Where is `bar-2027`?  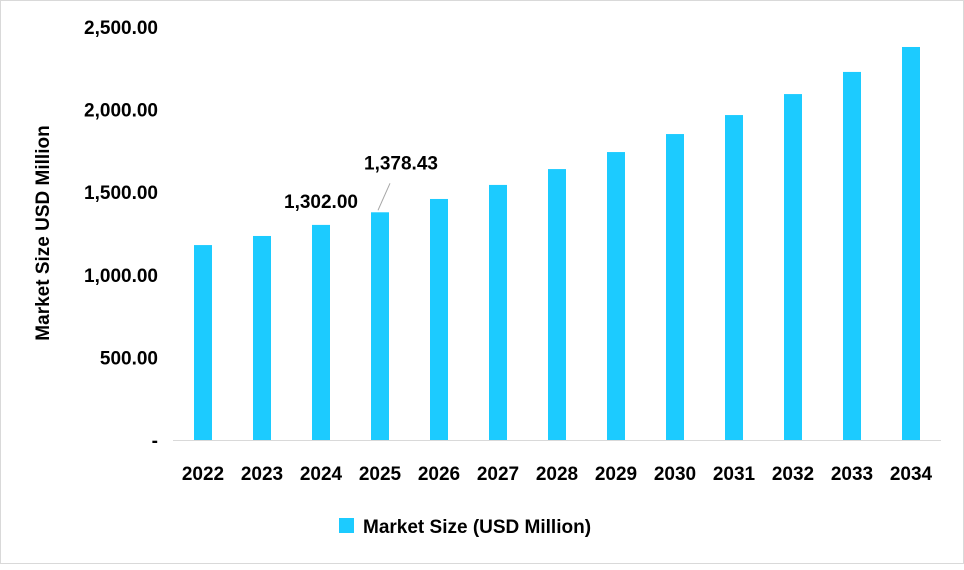
bar-2027 is located at coordinates (498, 312).